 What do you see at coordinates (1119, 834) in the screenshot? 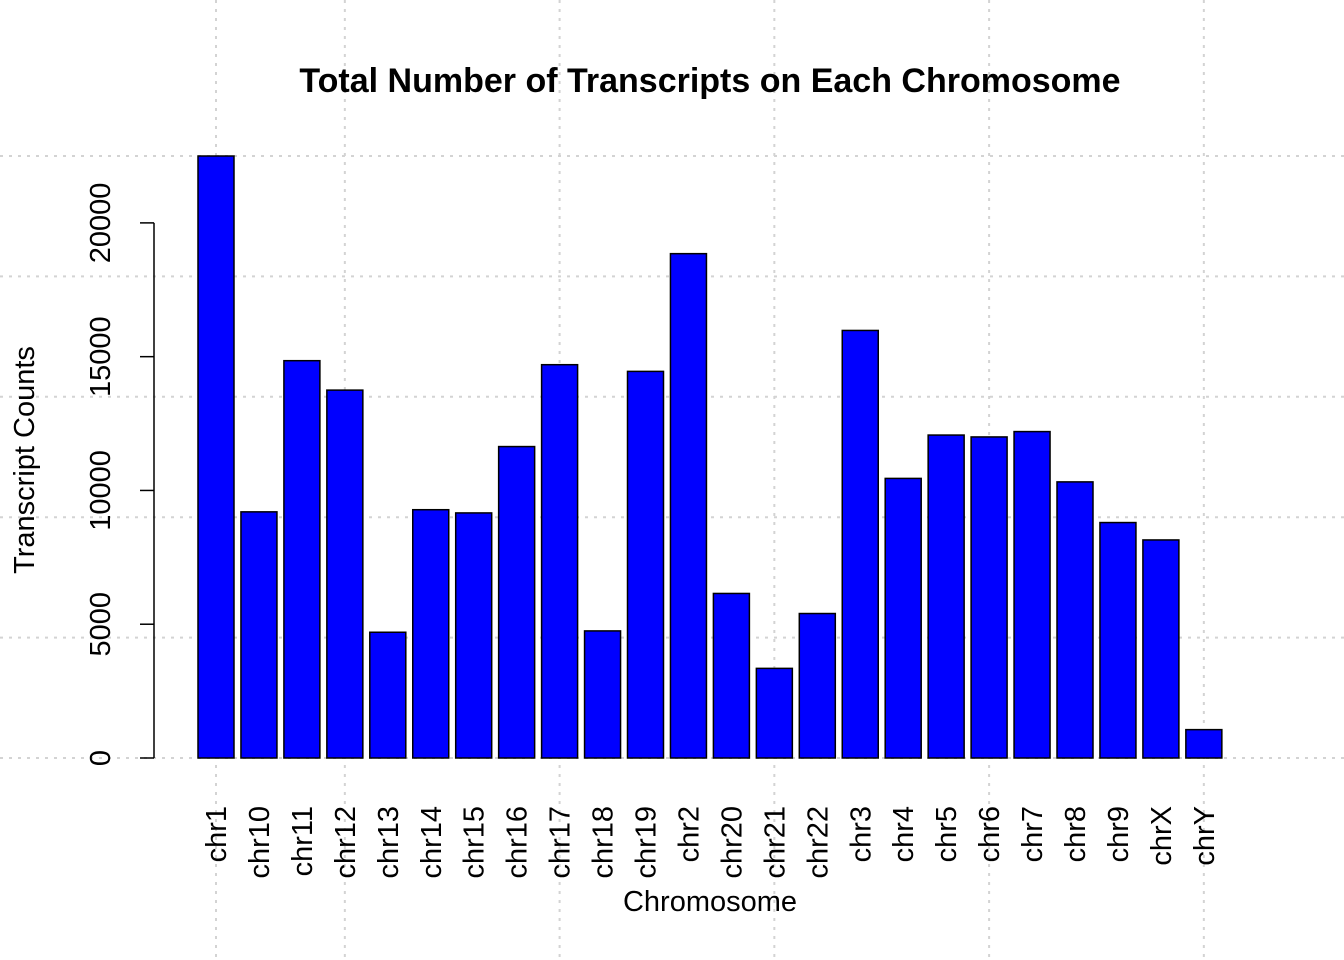
I see `x-tick-label-chr9: chr9` at bounding box center [1119, 834].